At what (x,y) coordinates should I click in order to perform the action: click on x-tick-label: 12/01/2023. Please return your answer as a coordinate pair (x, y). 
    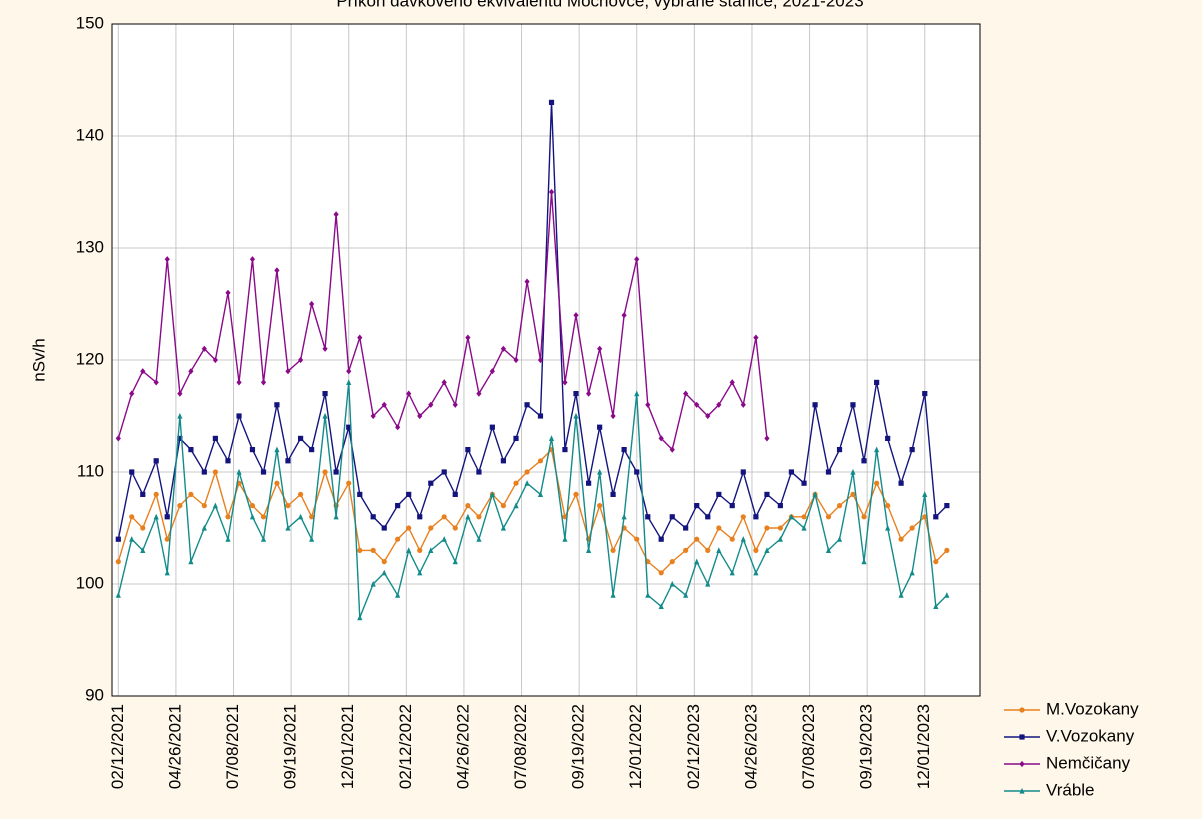
    Looking at the image, I should click on (923, 746).